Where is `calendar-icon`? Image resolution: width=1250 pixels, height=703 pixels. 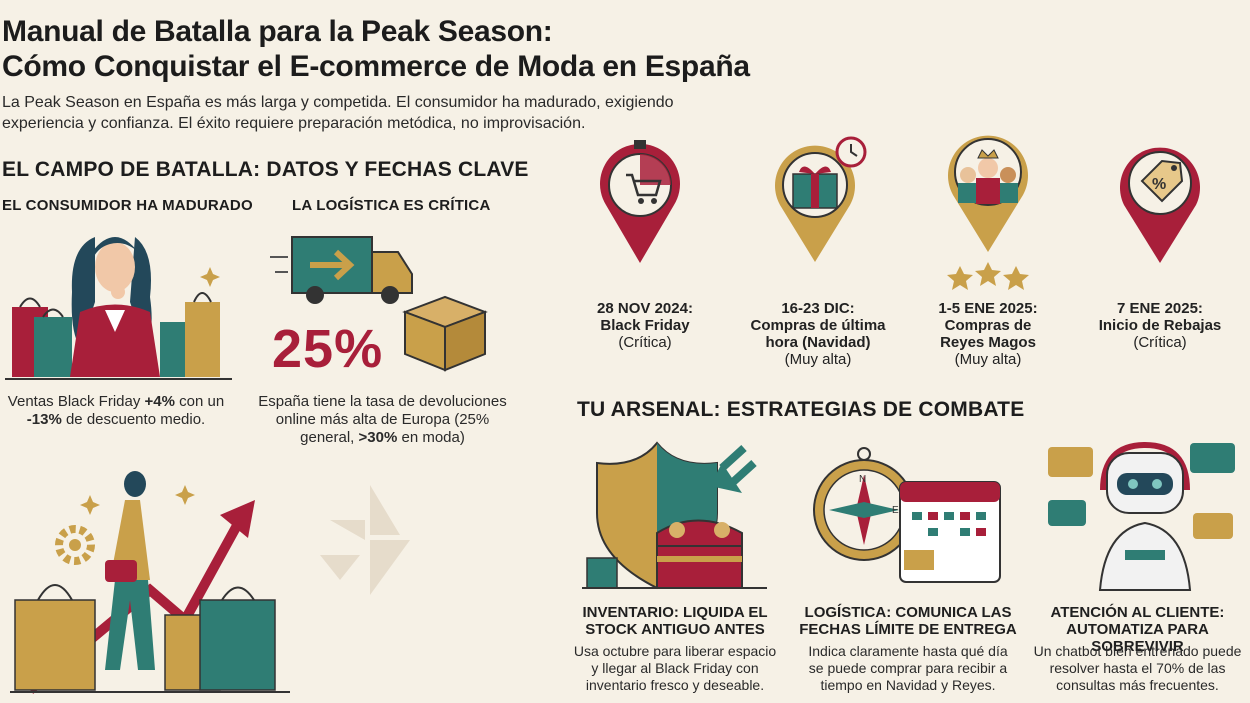
calendar-icon is located at coordinates (950, 532).